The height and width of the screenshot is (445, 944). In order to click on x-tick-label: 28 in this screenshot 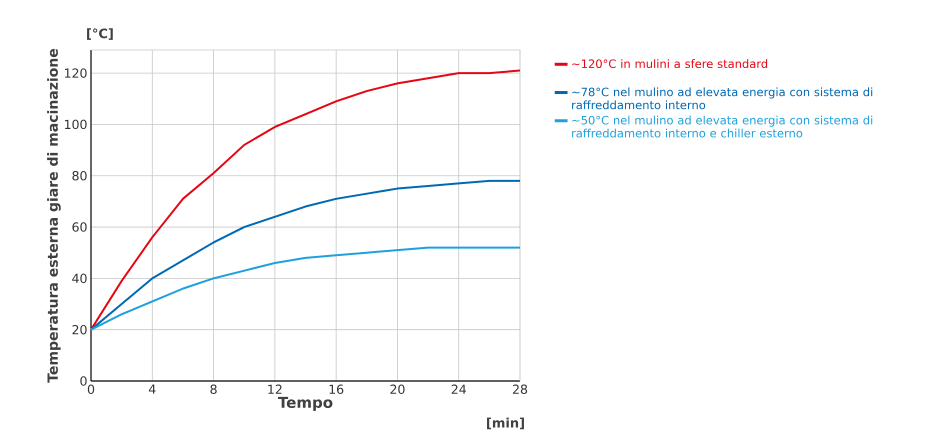, I will do `click(520, 389)`.